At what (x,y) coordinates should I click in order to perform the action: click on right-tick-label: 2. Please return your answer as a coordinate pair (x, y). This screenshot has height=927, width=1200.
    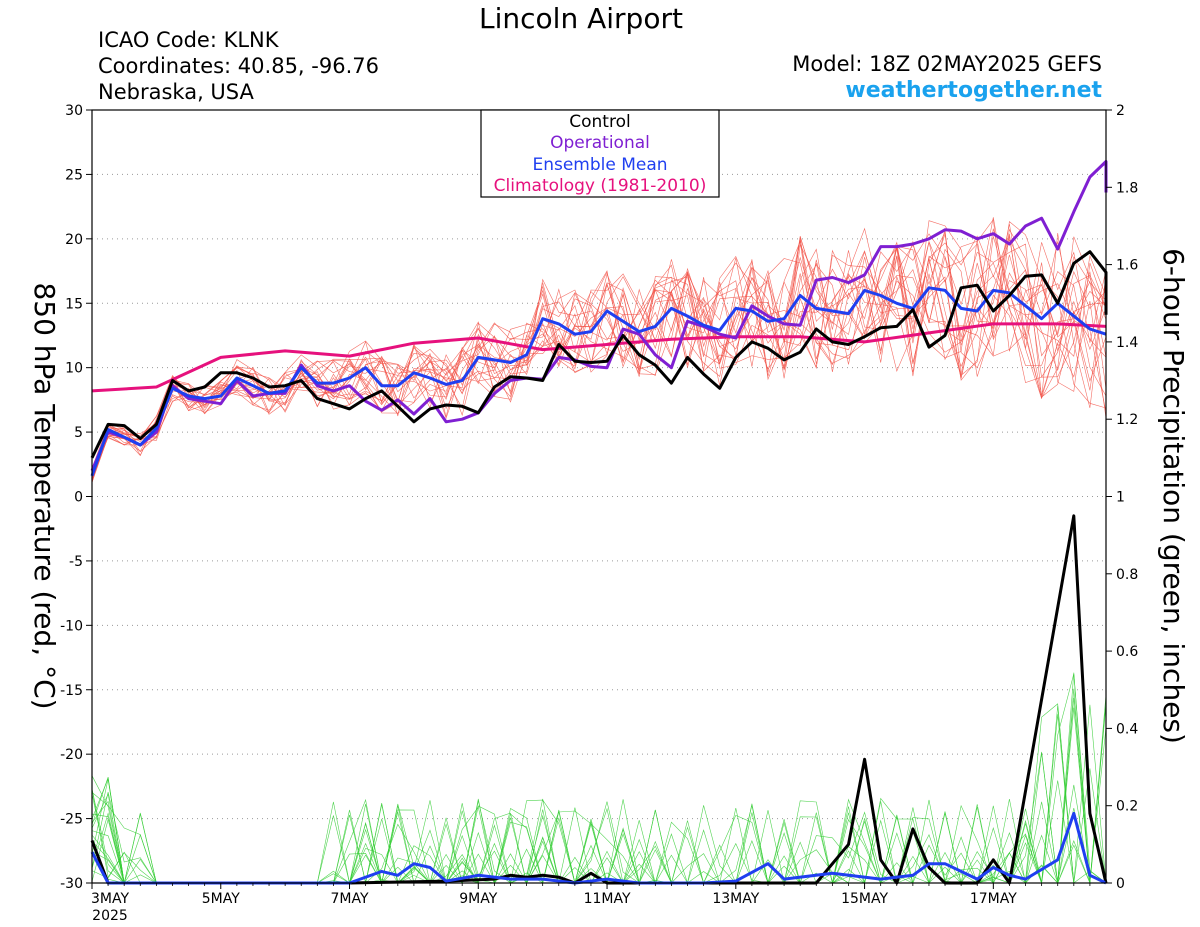
    Looking at the image, I should click on (1120, 111).